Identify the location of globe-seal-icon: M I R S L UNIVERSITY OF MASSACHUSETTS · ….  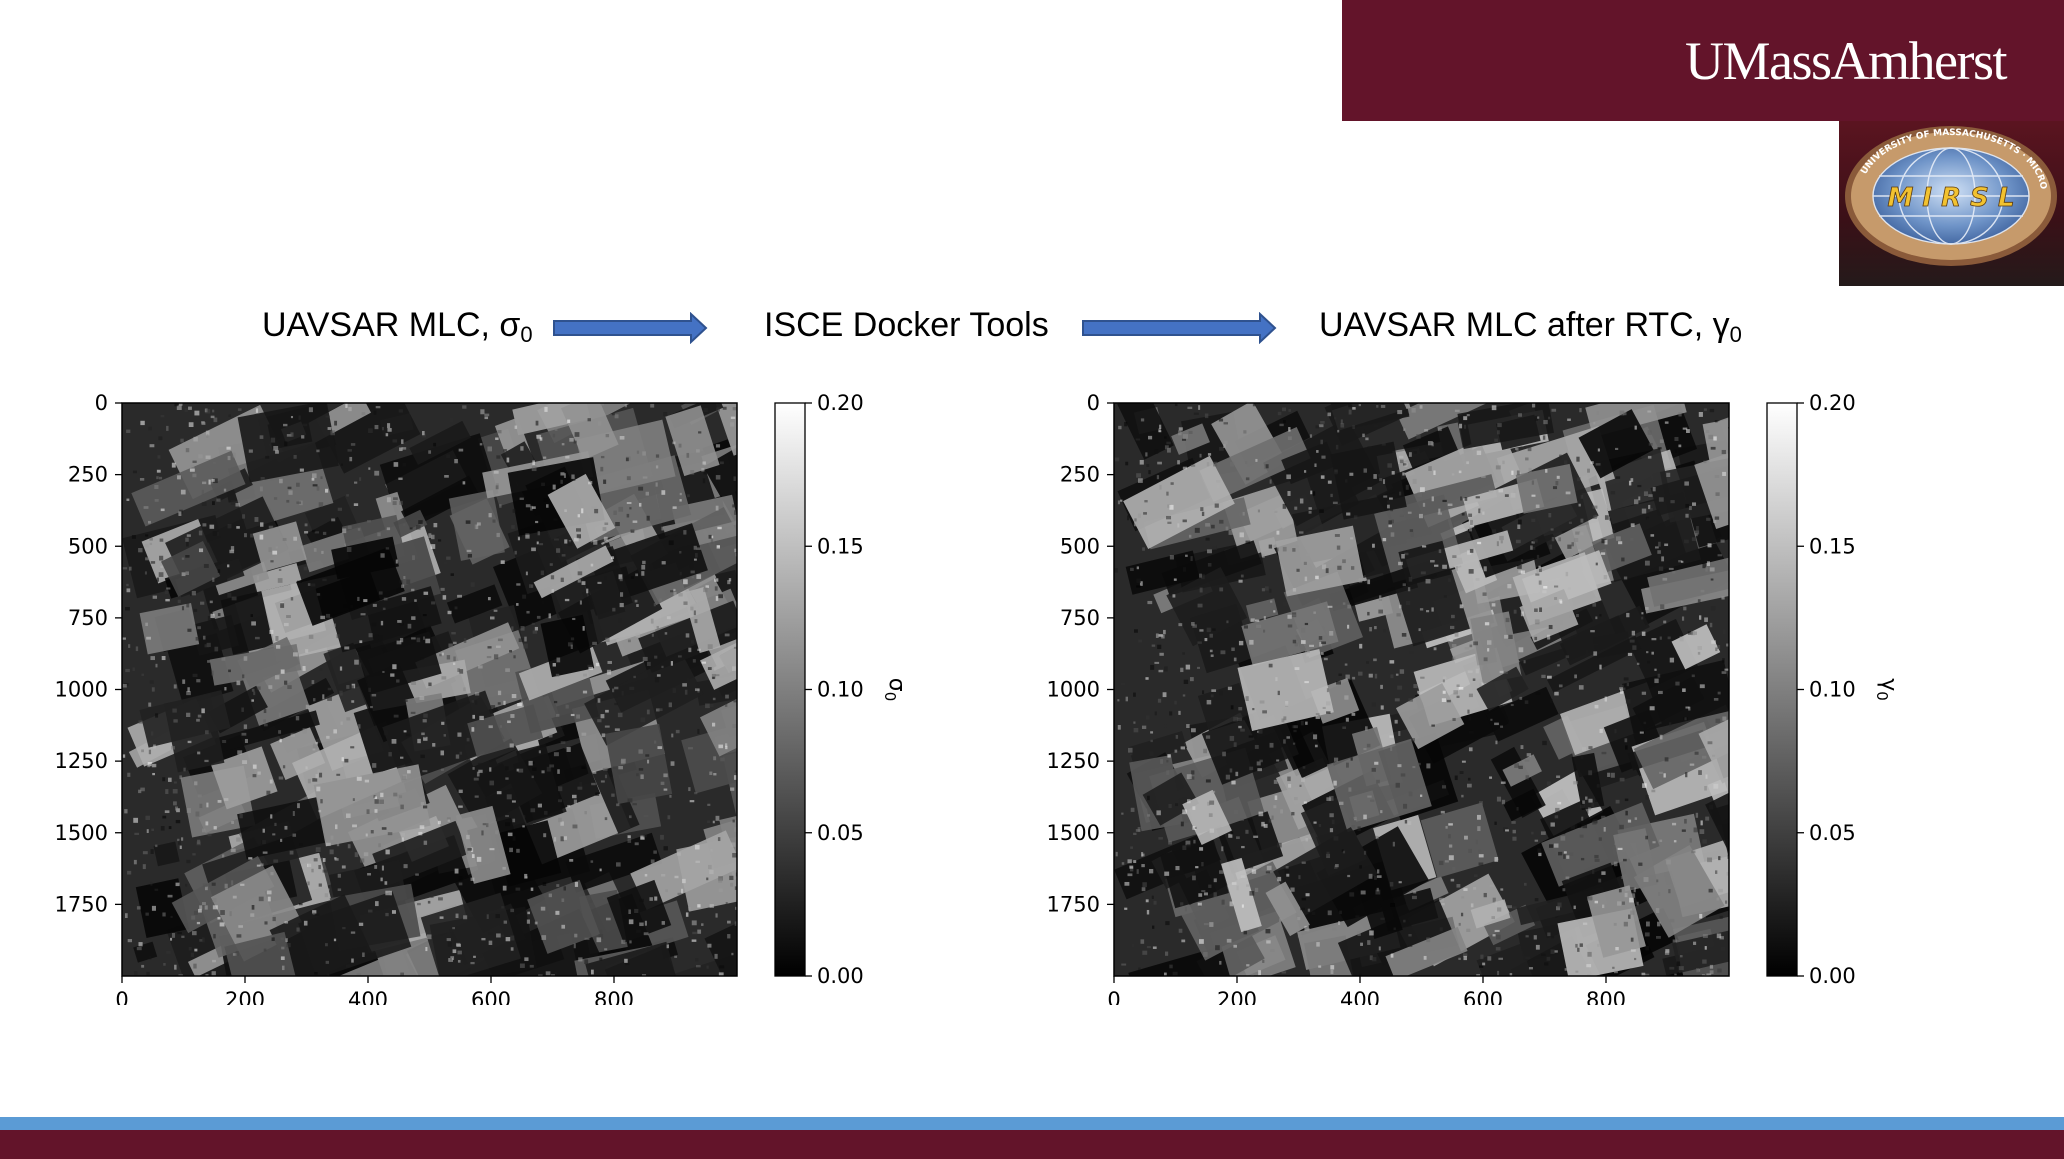
(1945, 190).